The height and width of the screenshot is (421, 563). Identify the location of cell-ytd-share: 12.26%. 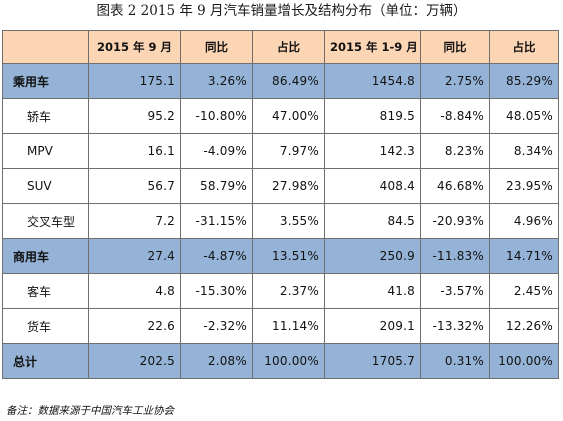
(524, 326).